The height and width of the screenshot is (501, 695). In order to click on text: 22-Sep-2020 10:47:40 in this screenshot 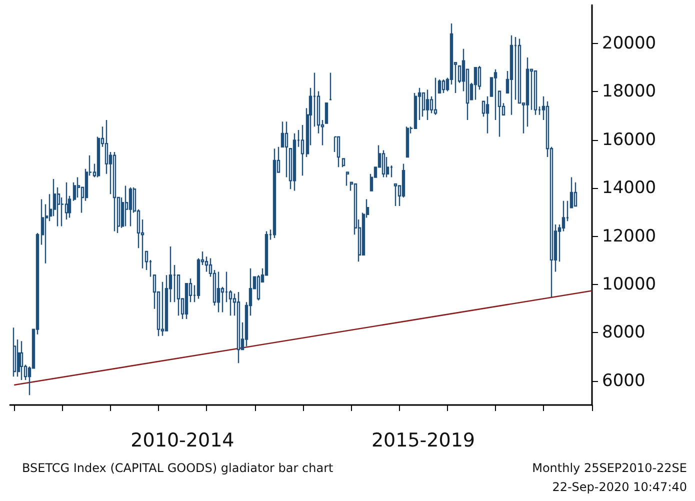, I will do `click(619, 487)`.